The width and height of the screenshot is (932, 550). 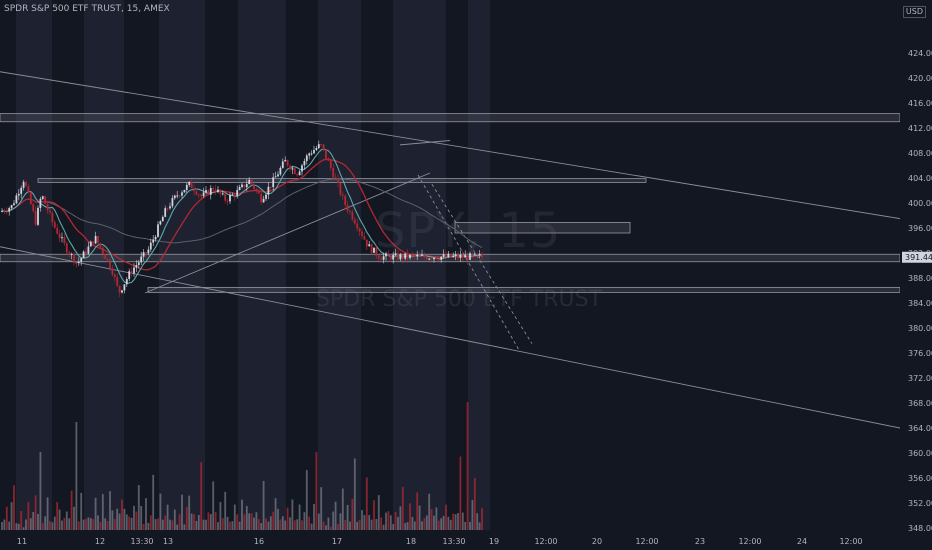 I want to click on projection-line, so click(x=469, y=263).